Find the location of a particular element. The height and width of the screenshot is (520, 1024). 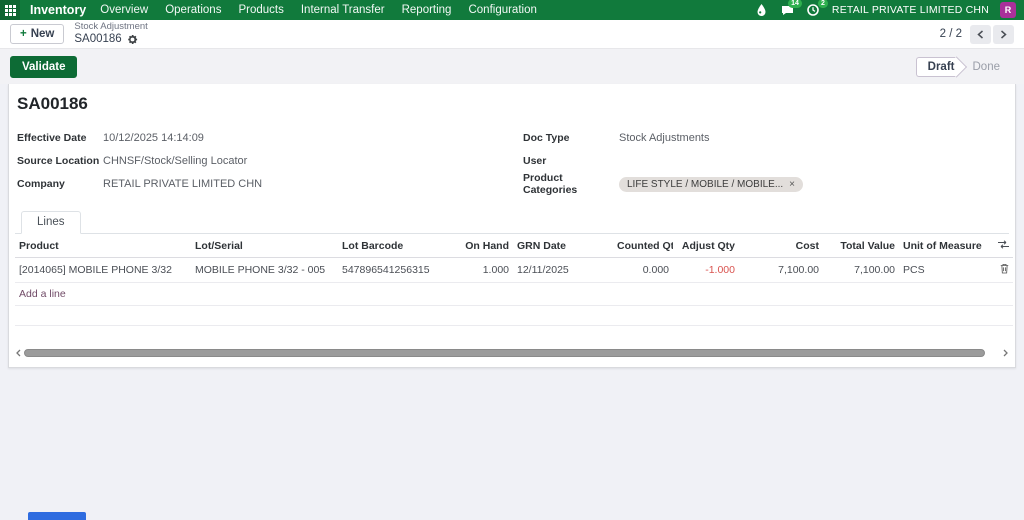

col-product: Product is located at coordinates (103, 246).